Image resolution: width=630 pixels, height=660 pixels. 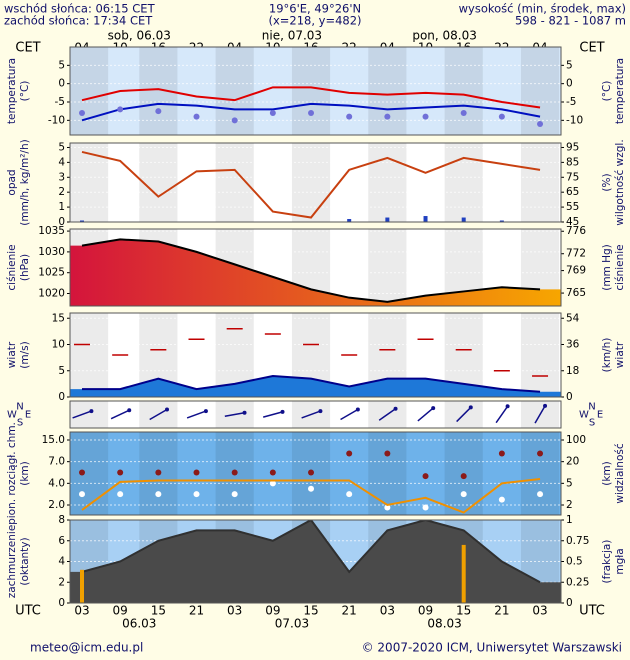 What do you see at coordinates (56, 120) in the screenshot?
I see `y-tick-label: -10` at bounding box center [56, 120].